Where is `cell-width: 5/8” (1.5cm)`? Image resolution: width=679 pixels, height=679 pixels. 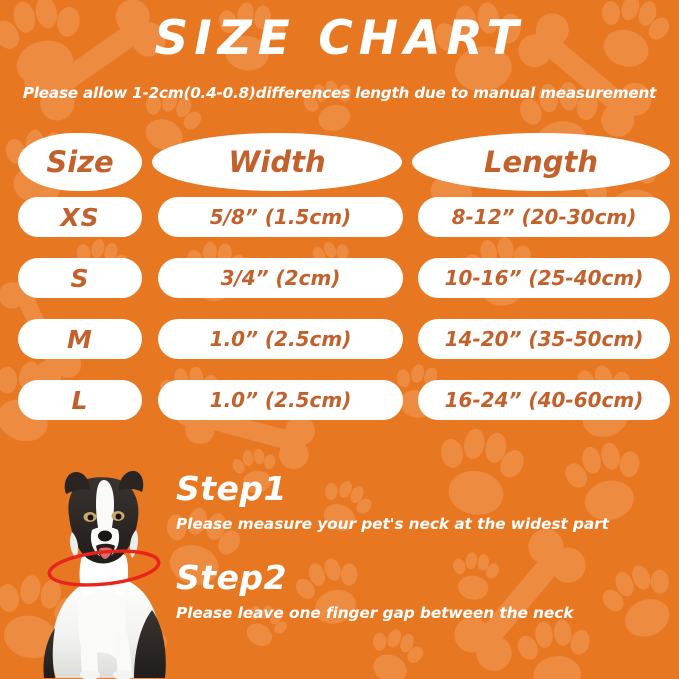 cell-width: 5/8” (1.5cm) is located at coordinates (280, 217).